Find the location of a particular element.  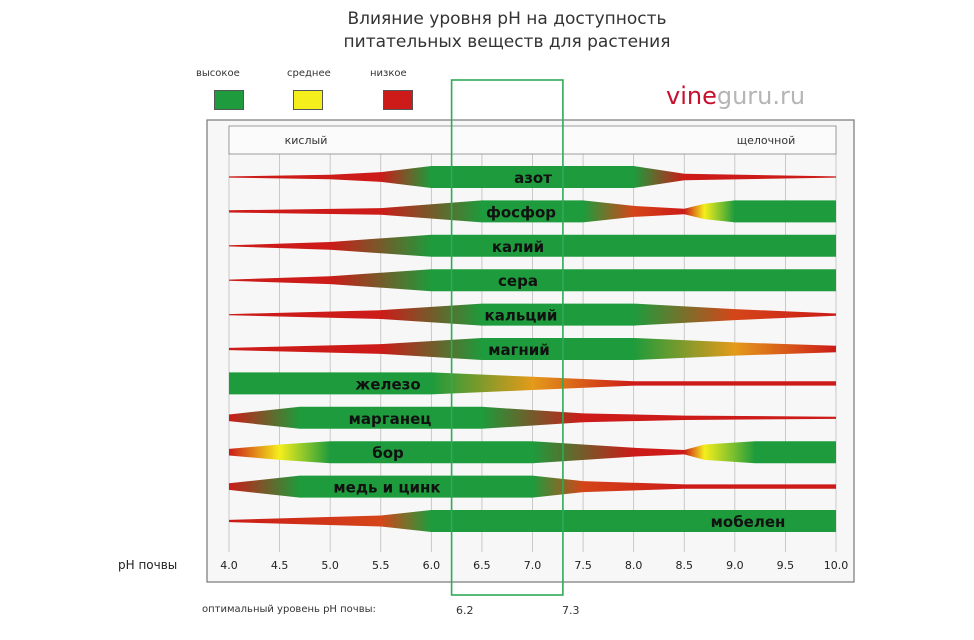

optimal-range-box is located at coordinates (507, 337).